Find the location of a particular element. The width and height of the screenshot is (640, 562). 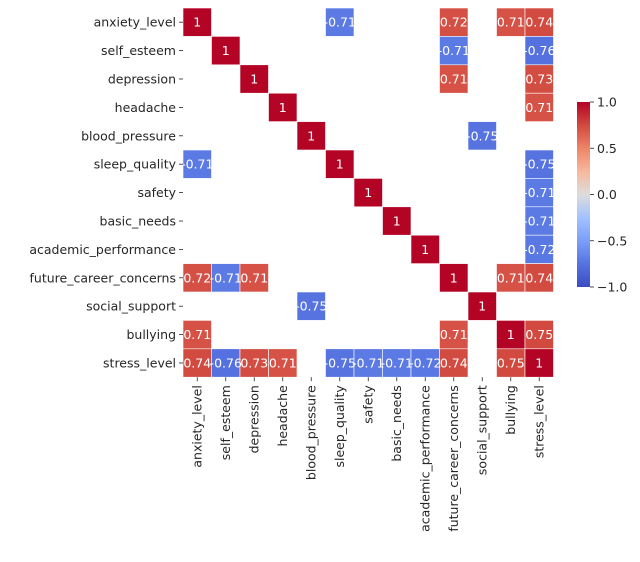

colorbar-tick-label: −0.5 is located at coordinates (612, 240).